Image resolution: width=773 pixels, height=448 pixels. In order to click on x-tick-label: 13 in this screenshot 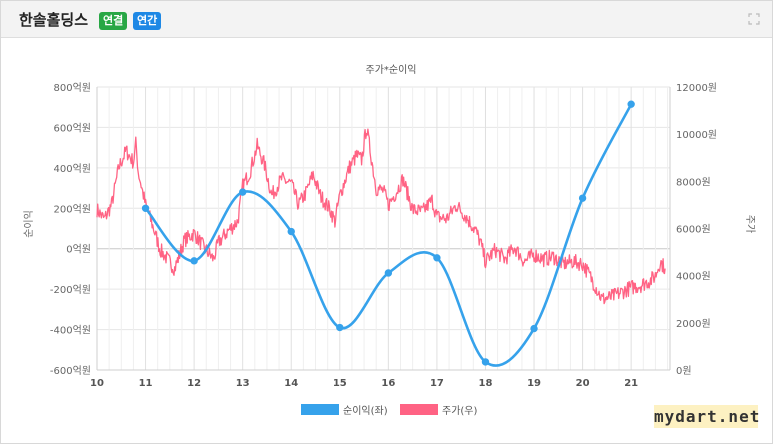, I will do `click(243, 383)`.